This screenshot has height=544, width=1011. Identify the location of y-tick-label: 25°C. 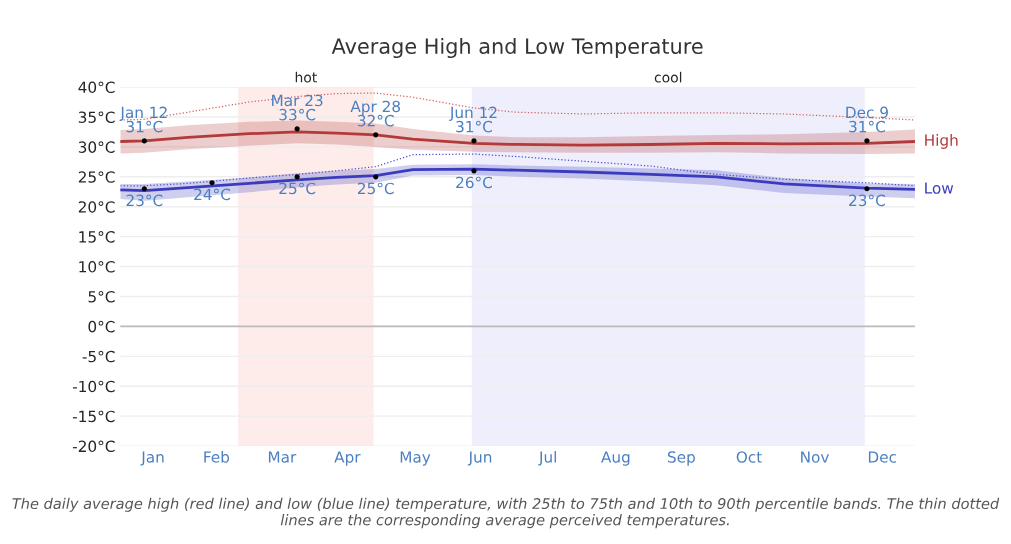
(96, 177).